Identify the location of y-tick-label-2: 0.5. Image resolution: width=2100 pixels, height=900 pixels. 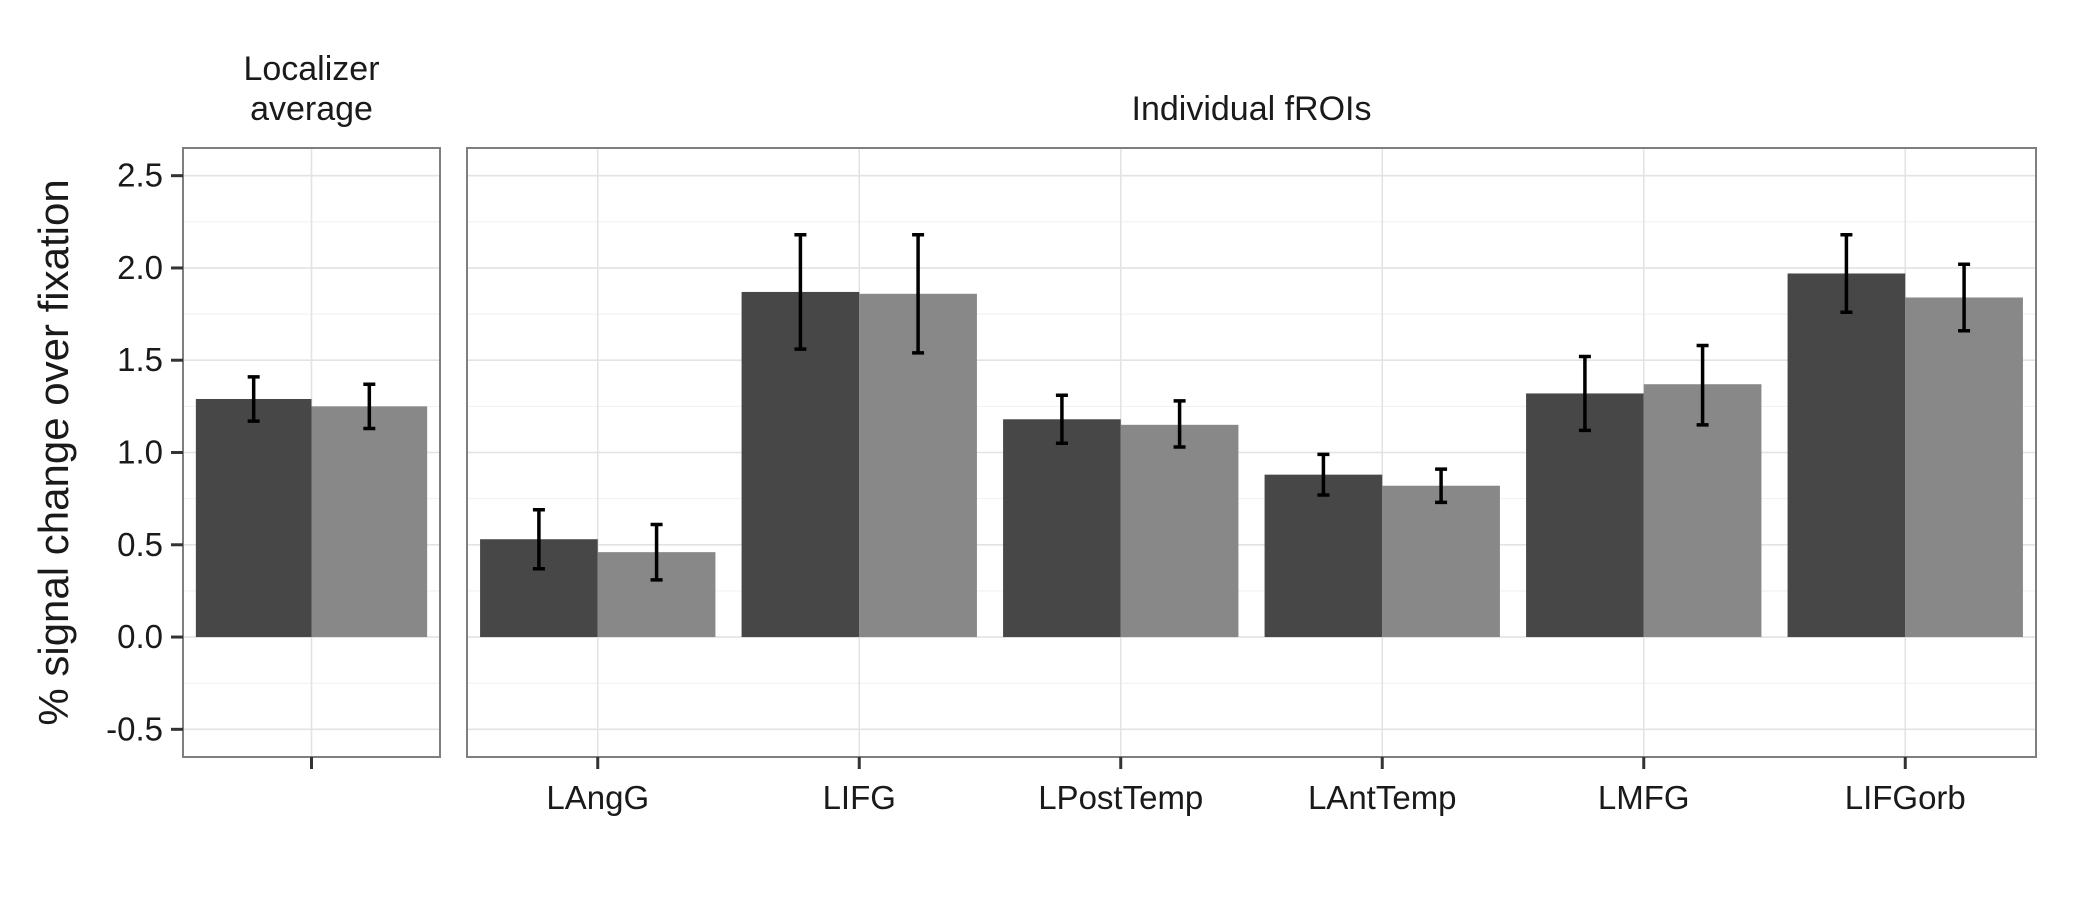
(140, 544).